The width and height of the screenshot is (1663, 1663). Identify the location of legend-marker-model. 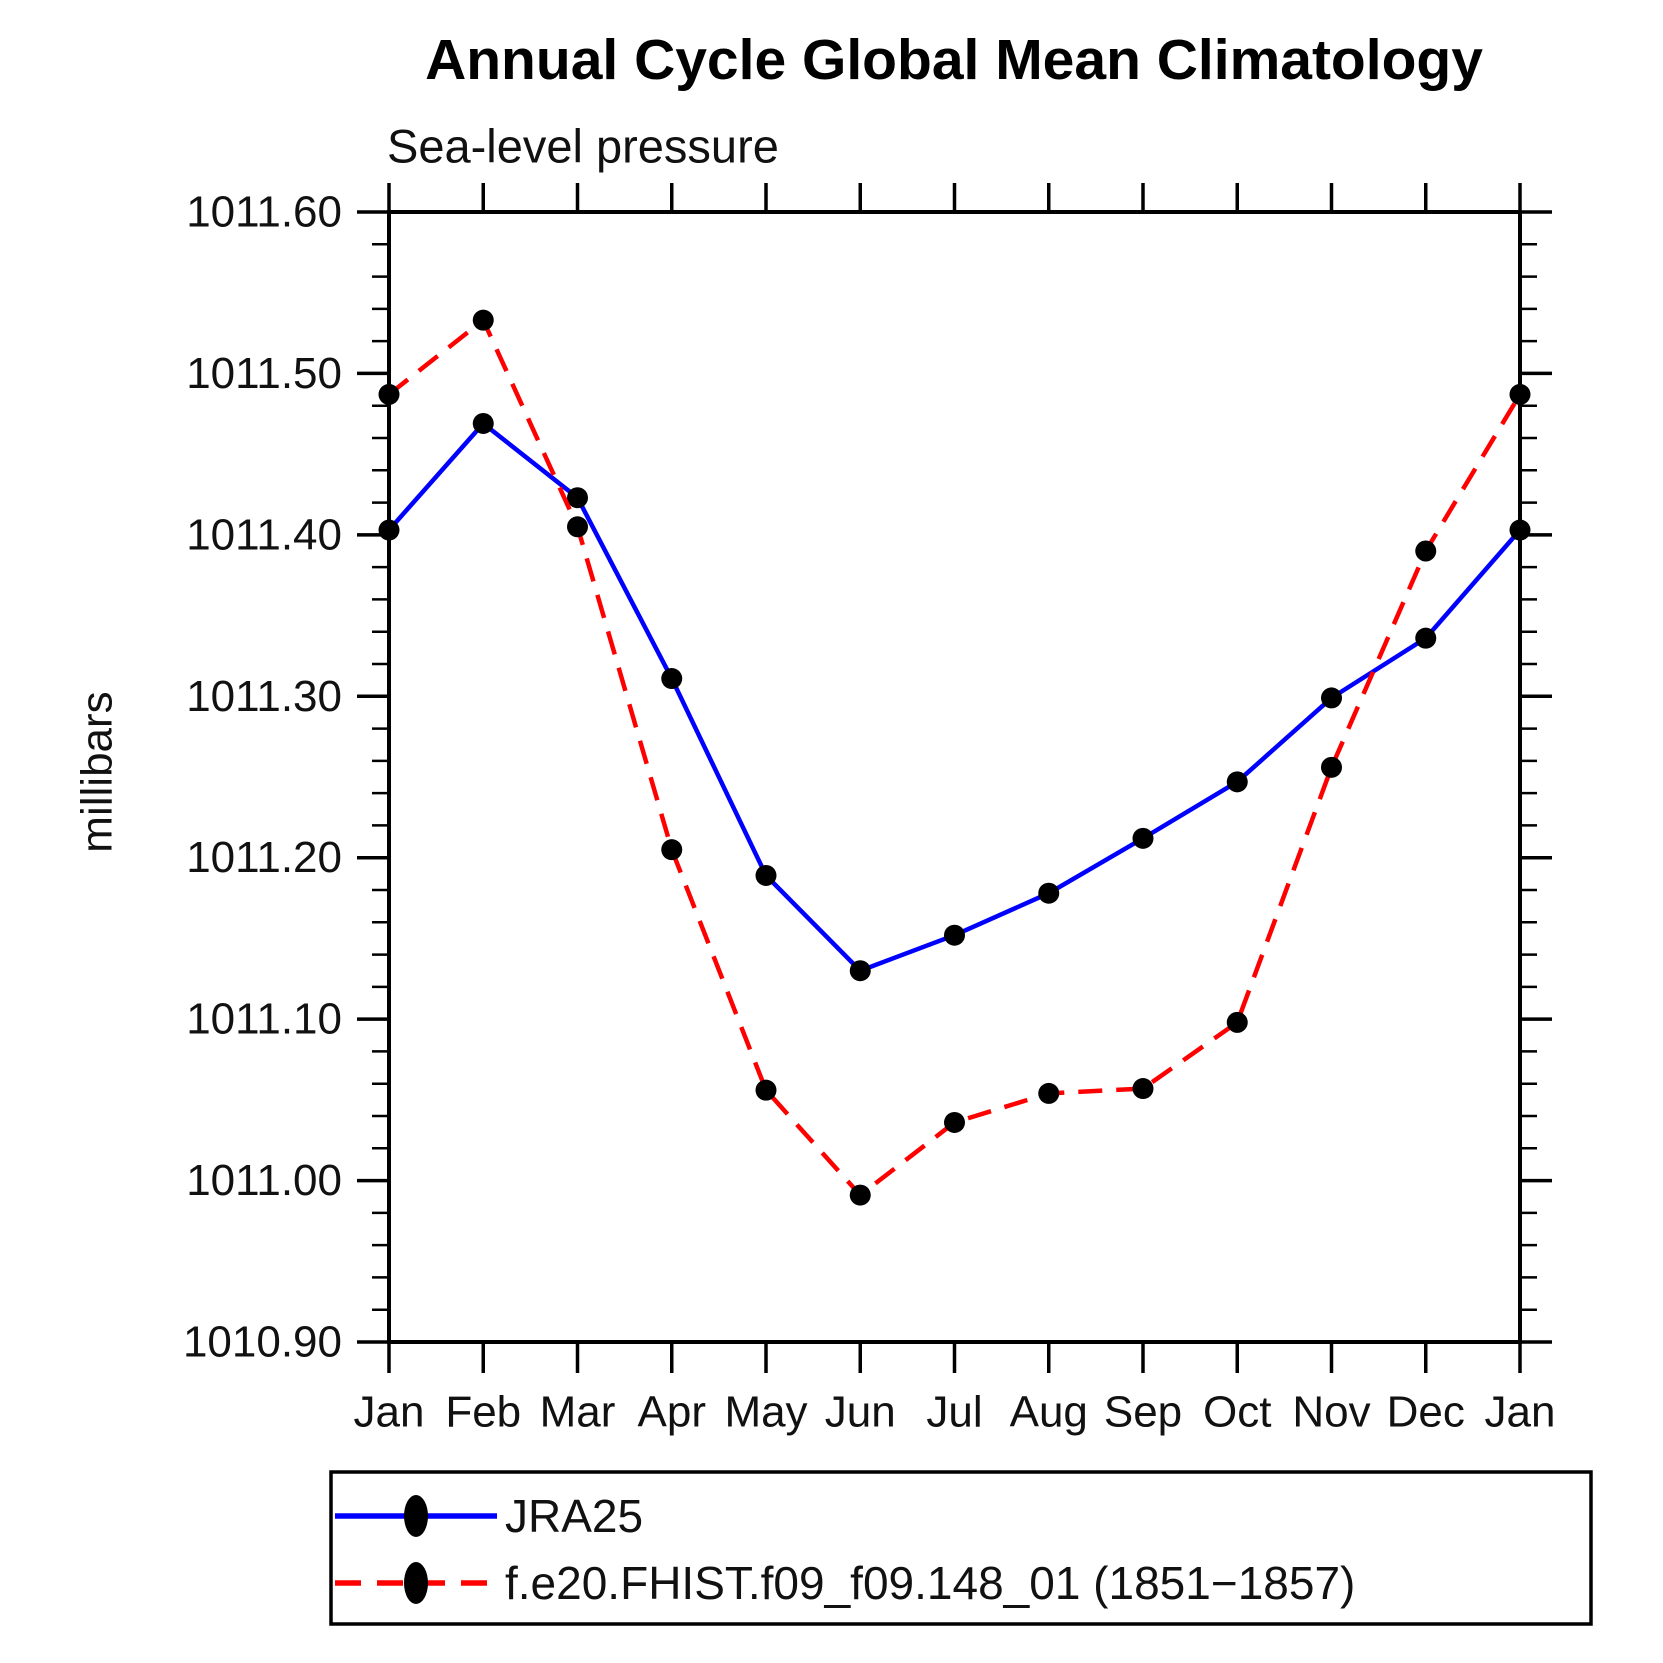
(416, 1583).